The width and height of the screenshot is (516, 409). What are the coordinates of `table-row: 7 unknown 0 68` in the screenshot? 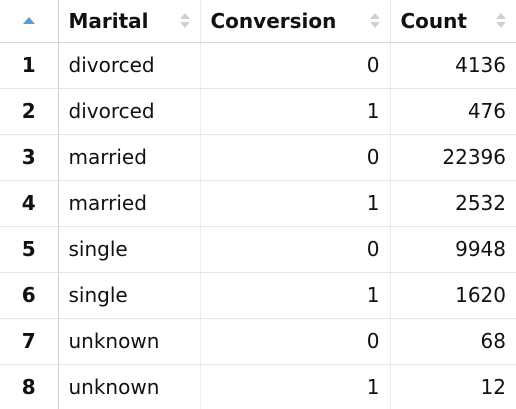 It's located at (258, 341).